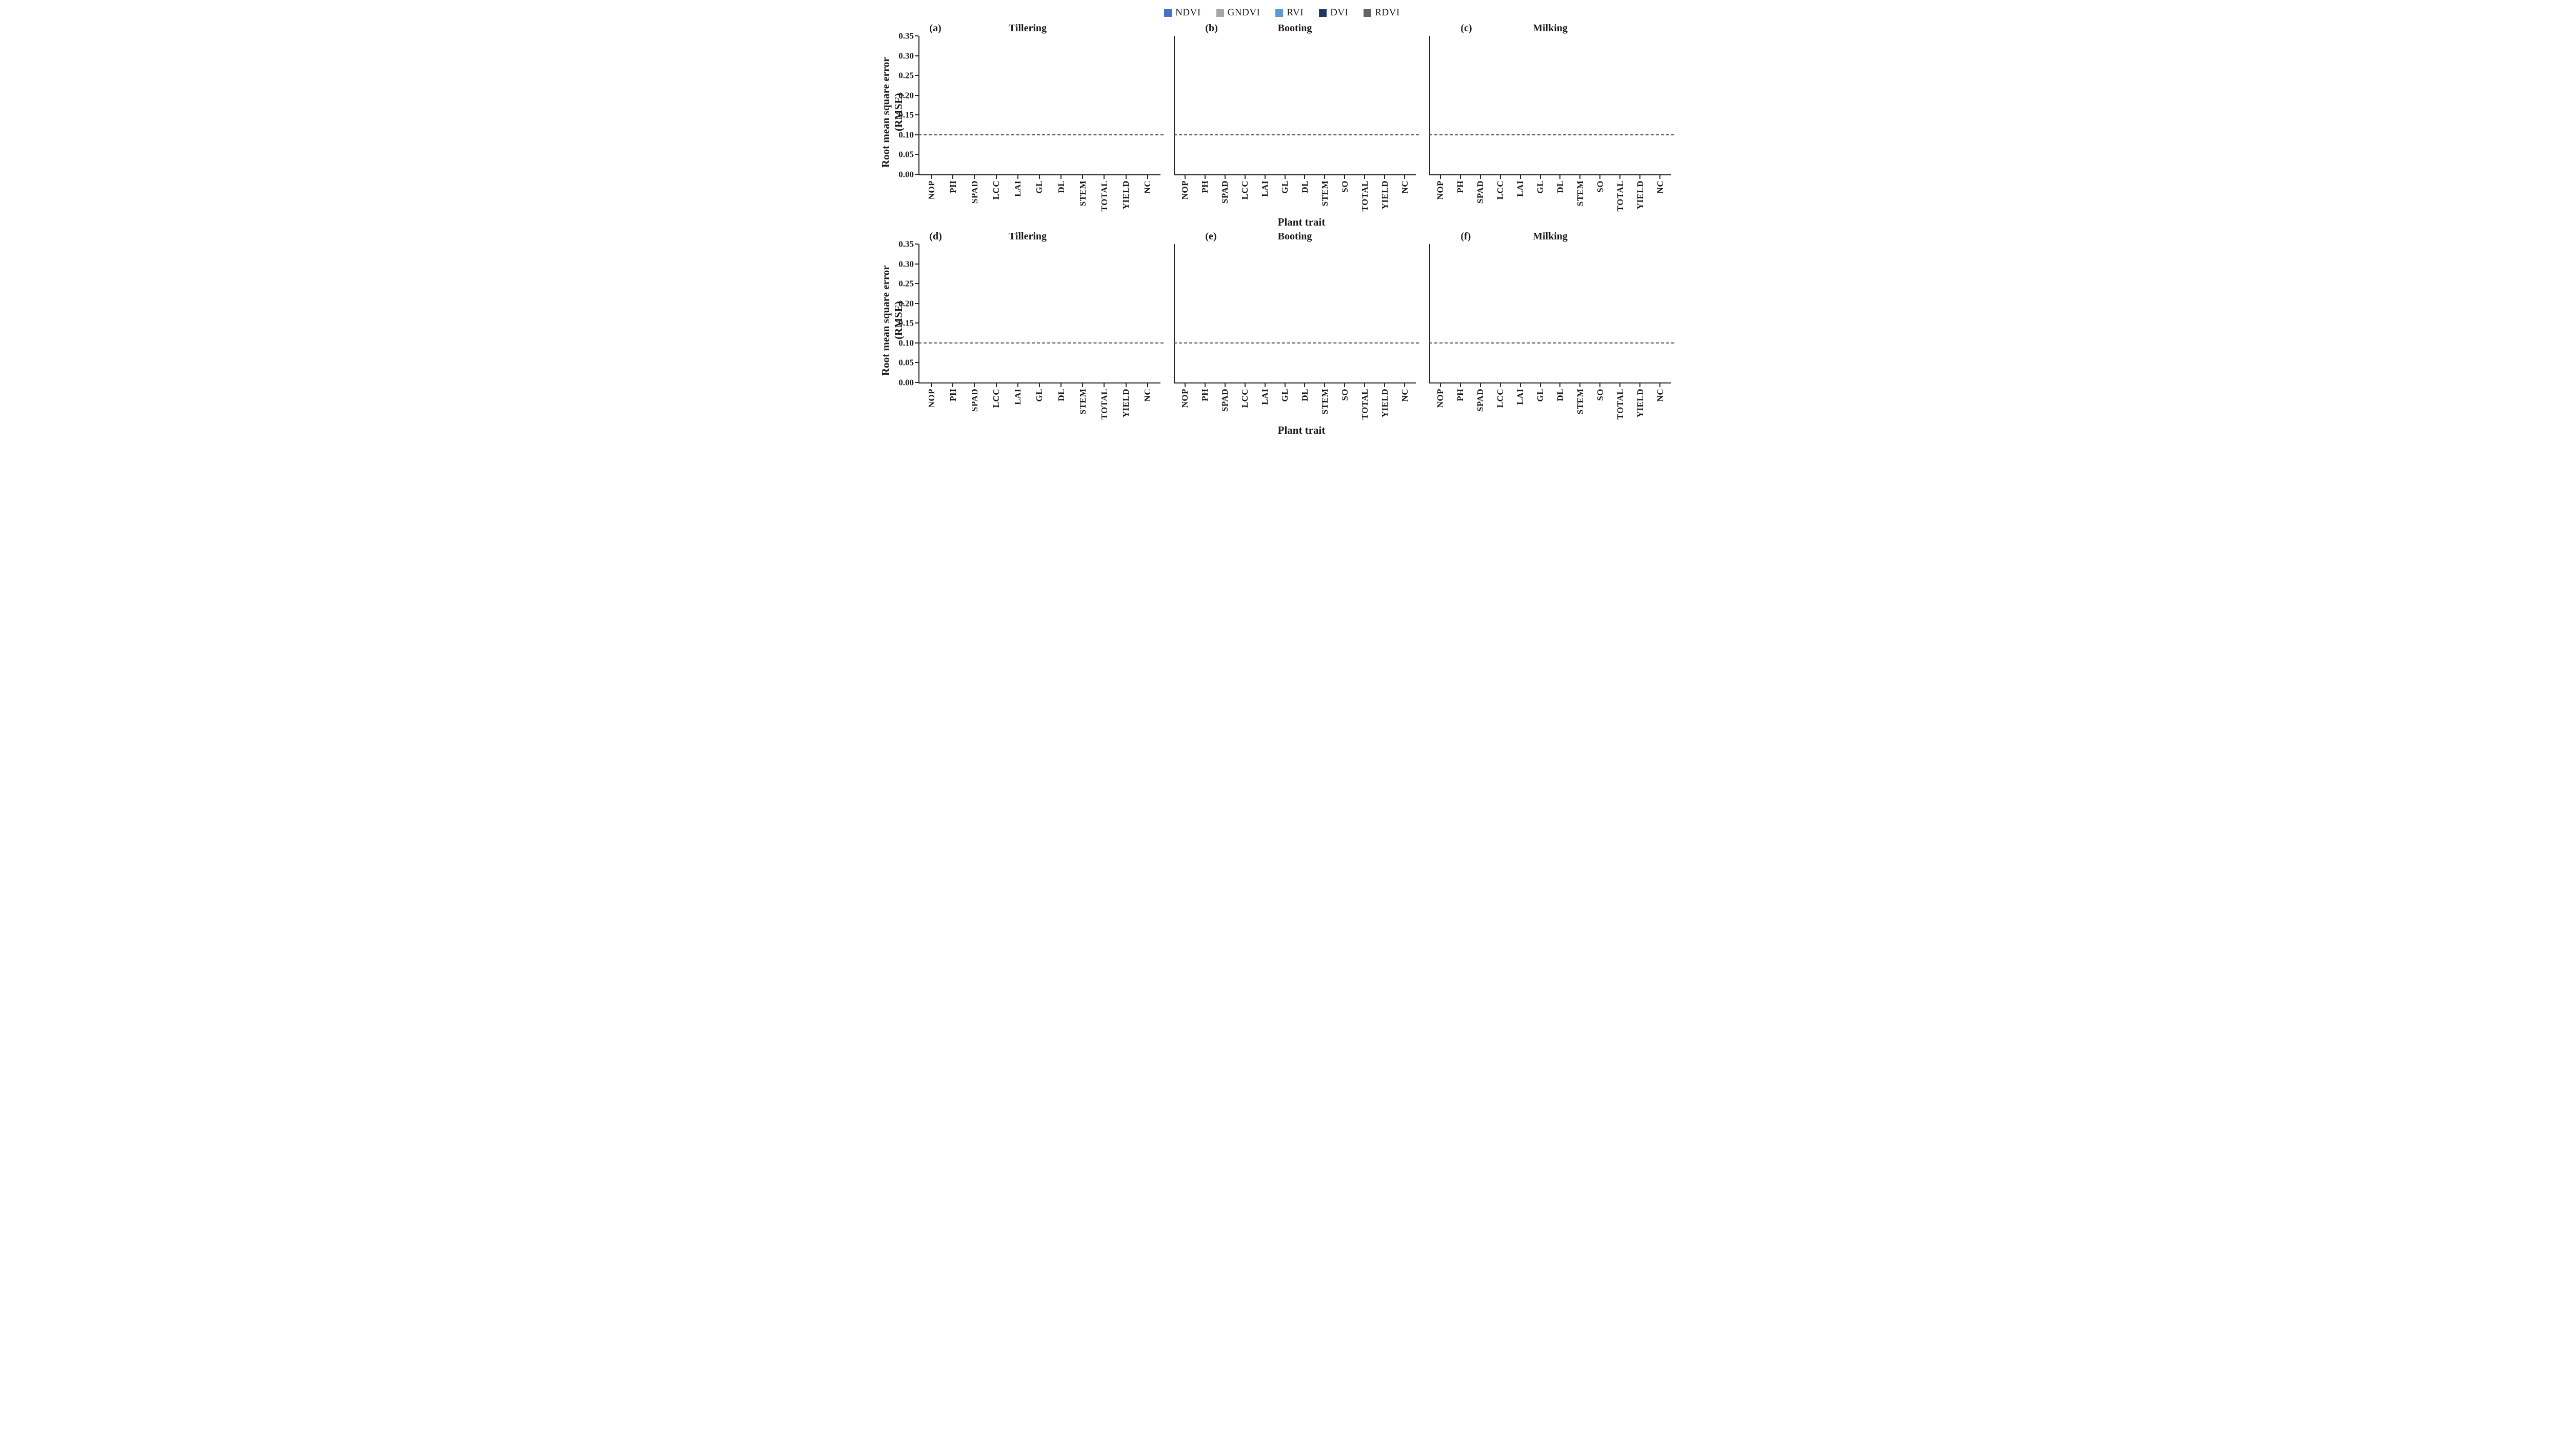  Describe the element at coordinates (1368, 13) in the screenshot. I see `legend-swatch-rdvi` at that location.